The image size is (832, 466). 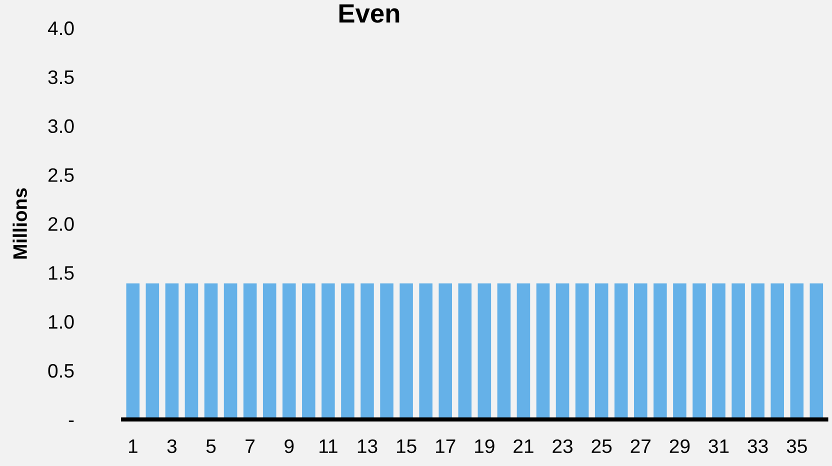 What do you see at coordinates (602, 446) in the screenshot?
I see `x-tick-label: 25` at bounding box center [602, 446].